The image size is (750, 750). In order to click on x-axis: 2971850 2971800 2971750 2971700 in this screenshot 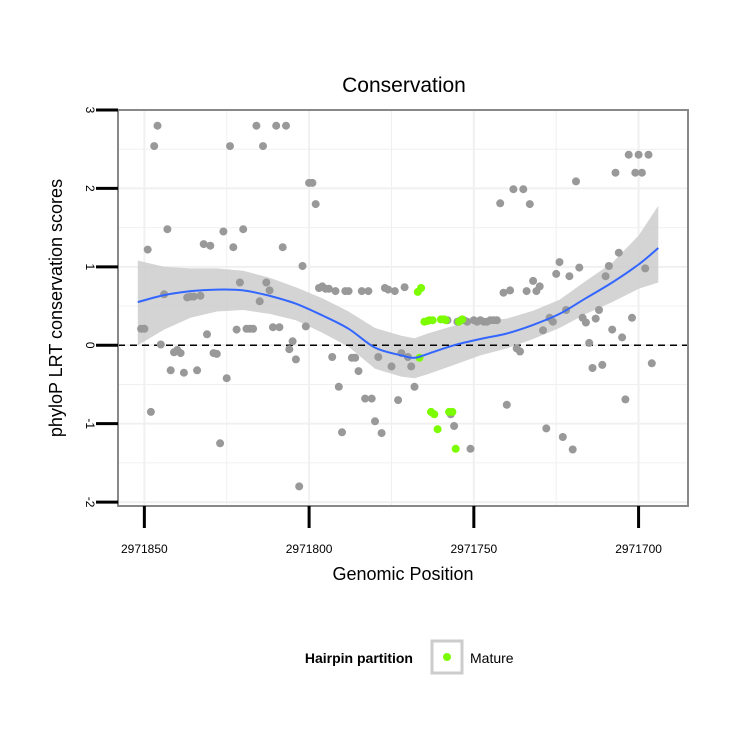, I will do `click(391, 531)`.